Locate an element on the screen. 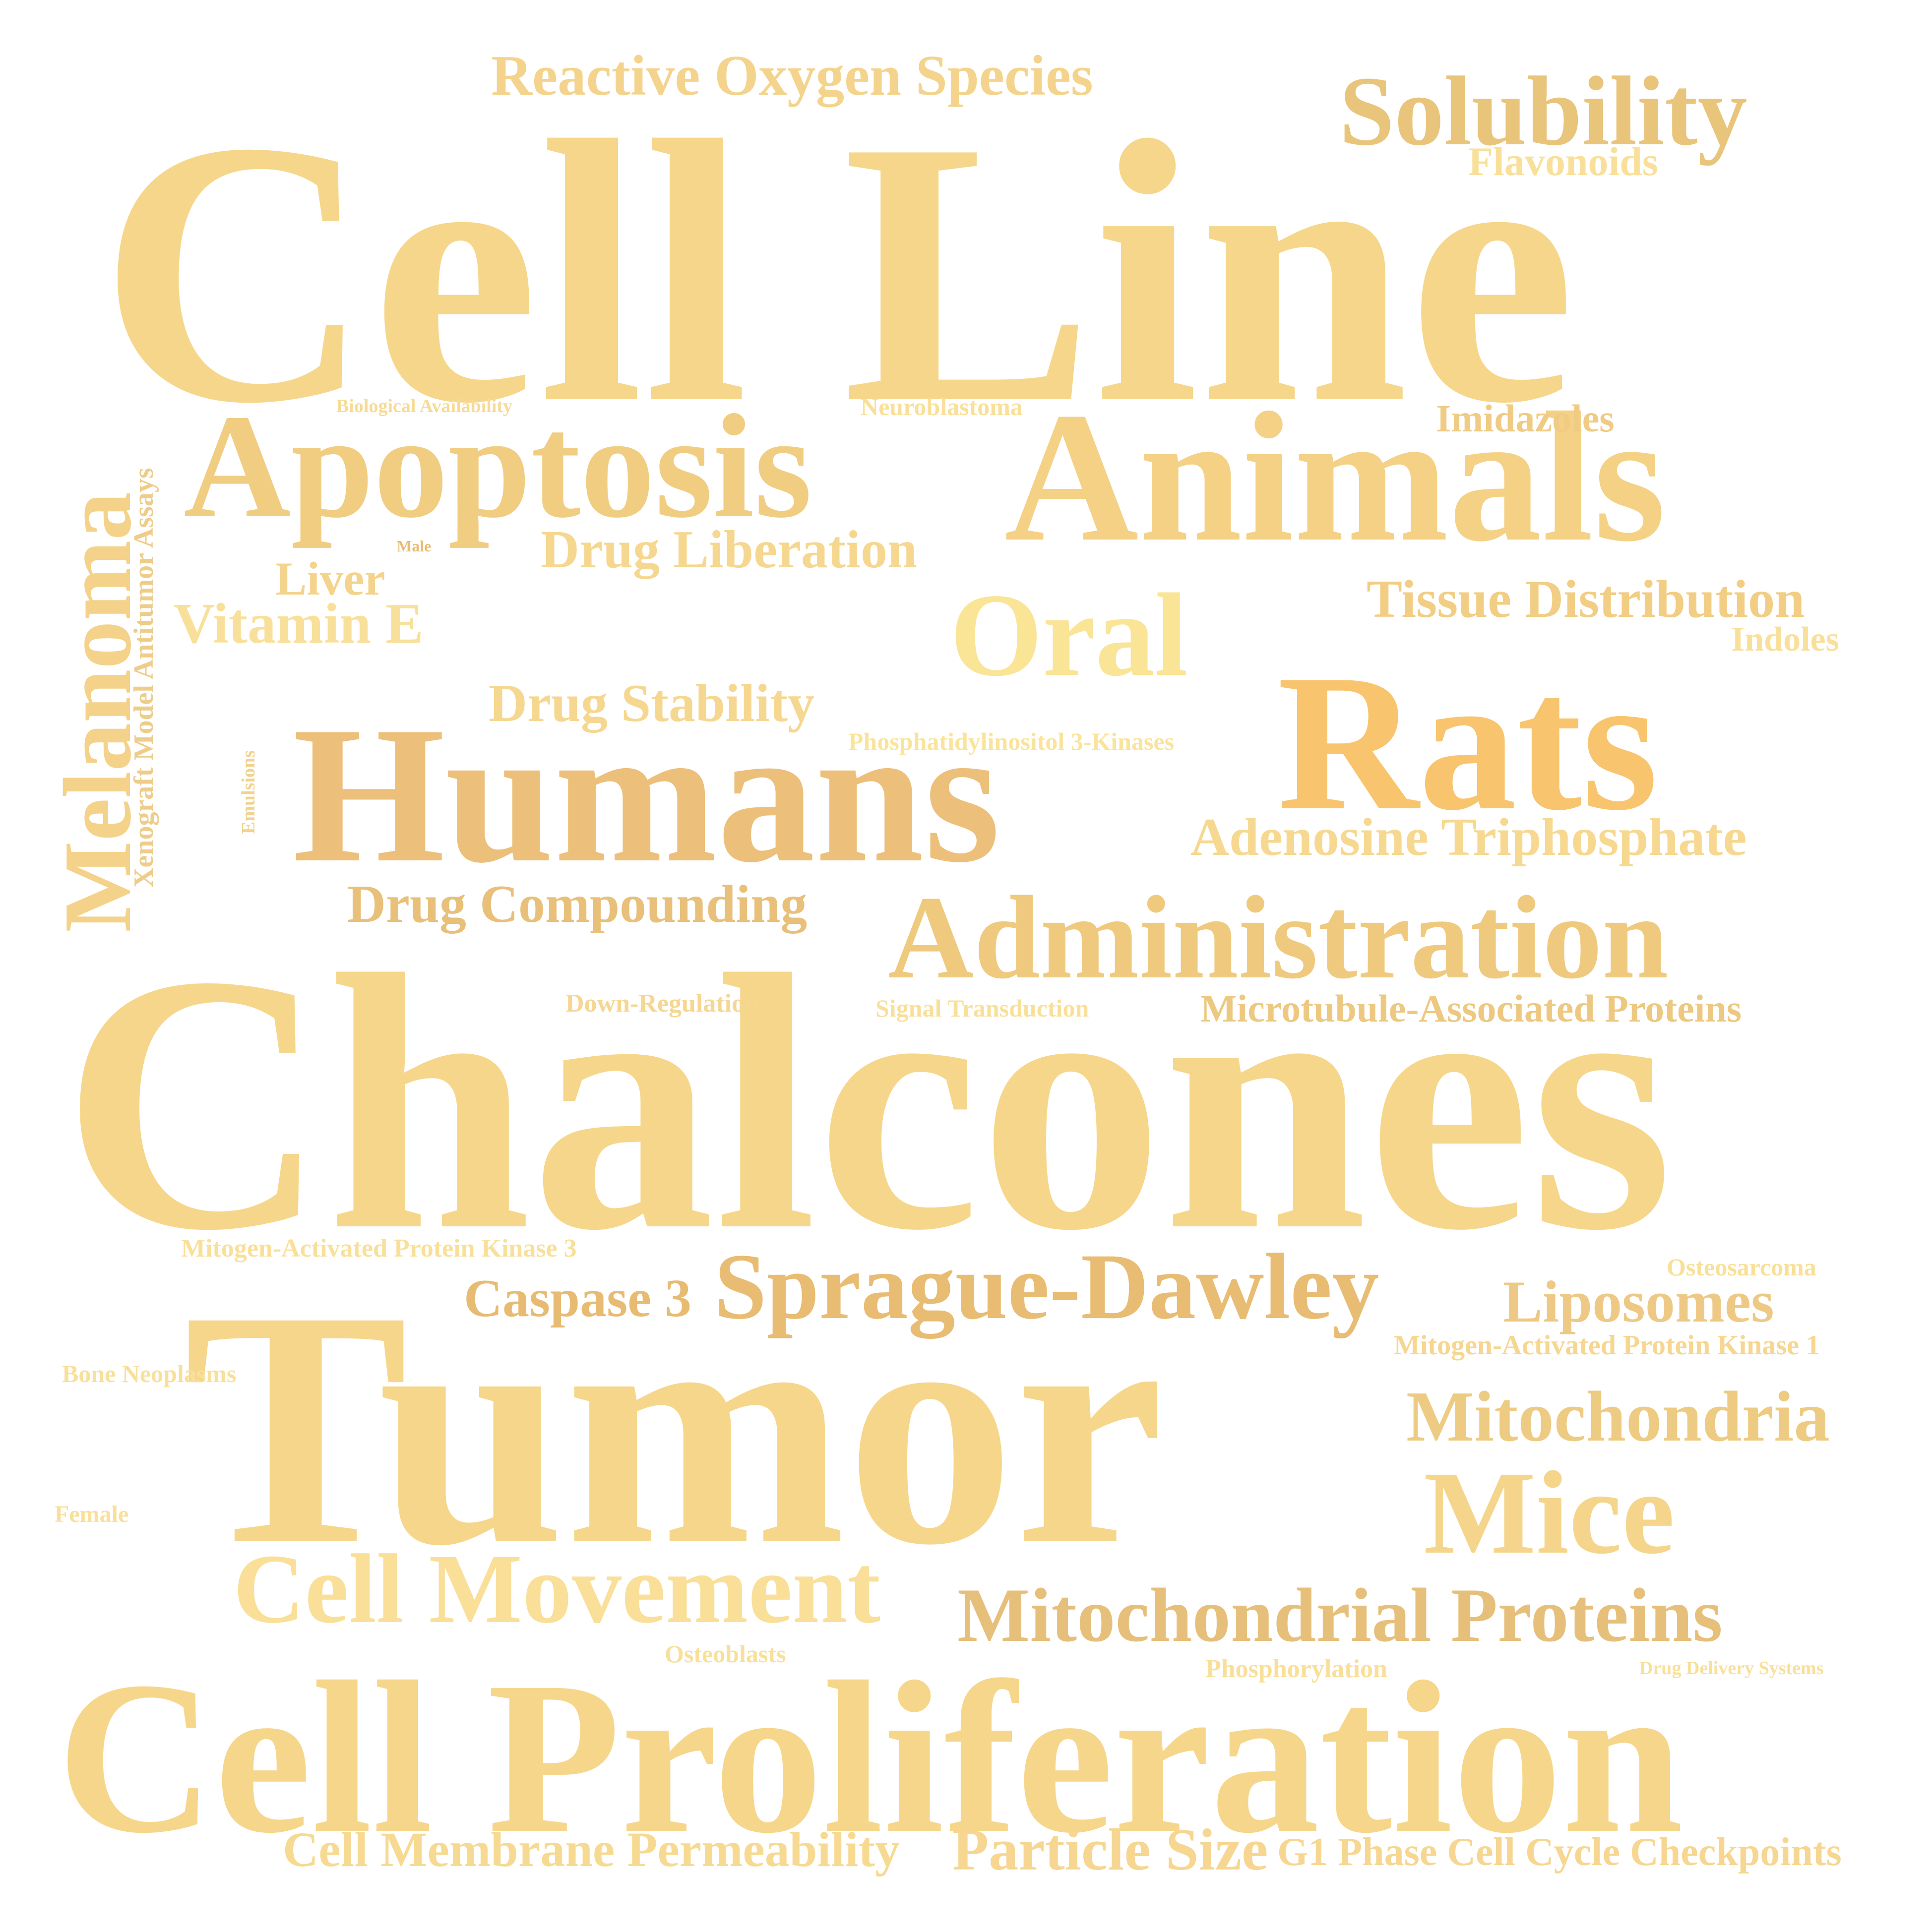  word-flavonoids: Flavonoids is located at coordinates (1563, 161).